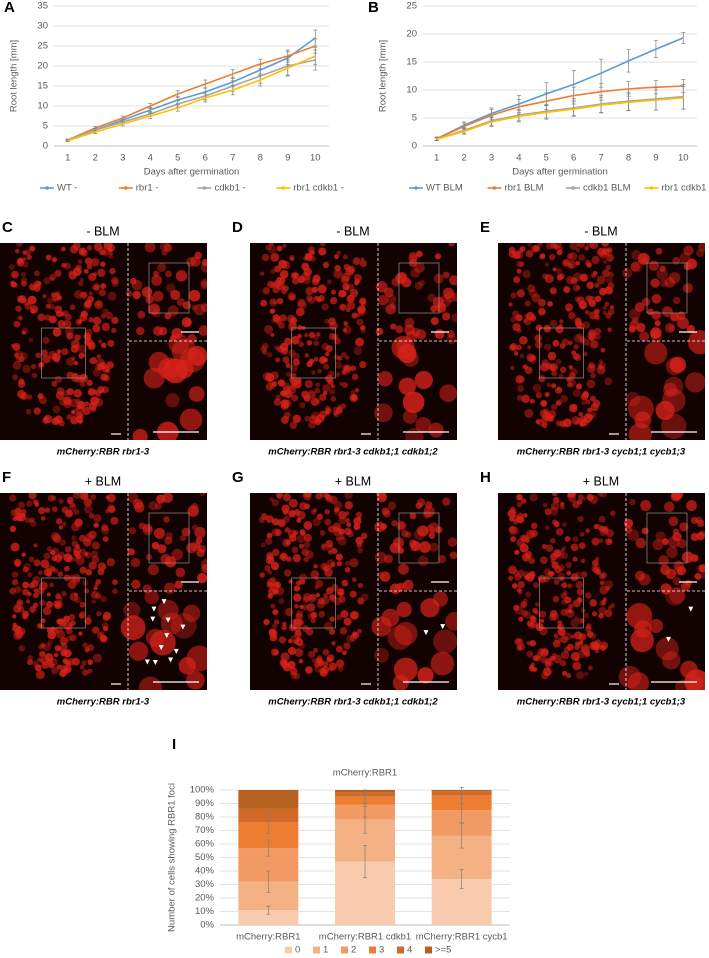 This screenshot has height=958, width=709. I want to click on x-tick-label: 2, so click(463, 158).